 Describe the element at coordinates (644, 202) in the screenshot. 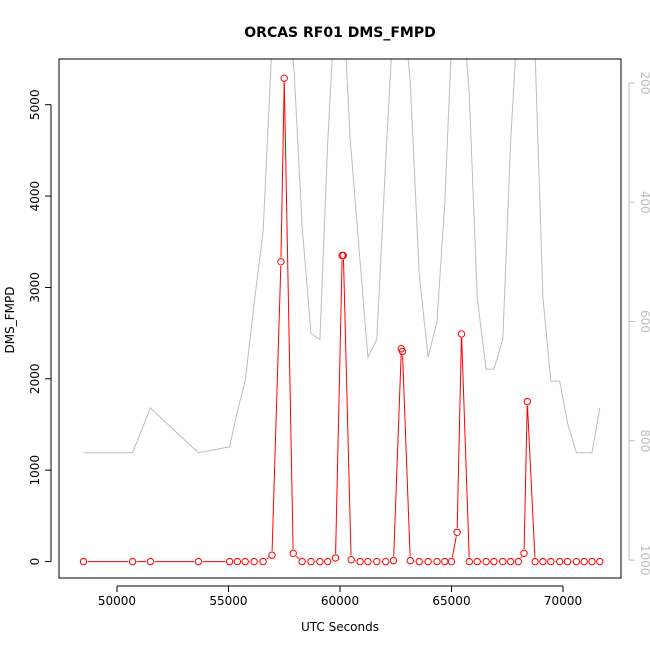

I see `y2-tick-label: 400` at that location.